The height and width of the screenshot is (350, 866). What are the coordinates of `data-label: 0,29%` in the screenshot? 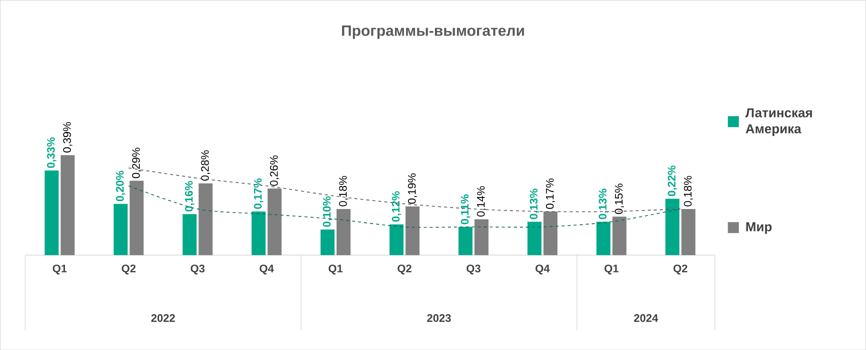 It's located at (137, 163).